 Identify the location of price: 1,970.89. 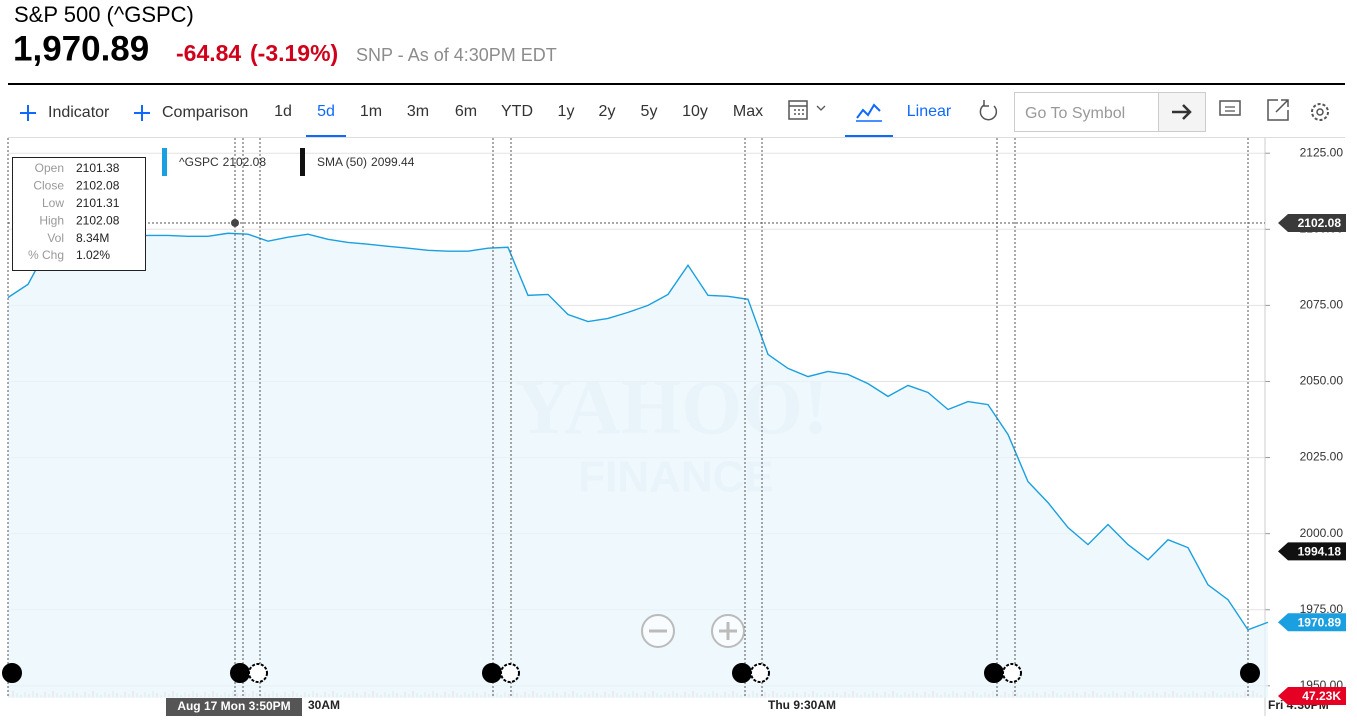
(81, 48).